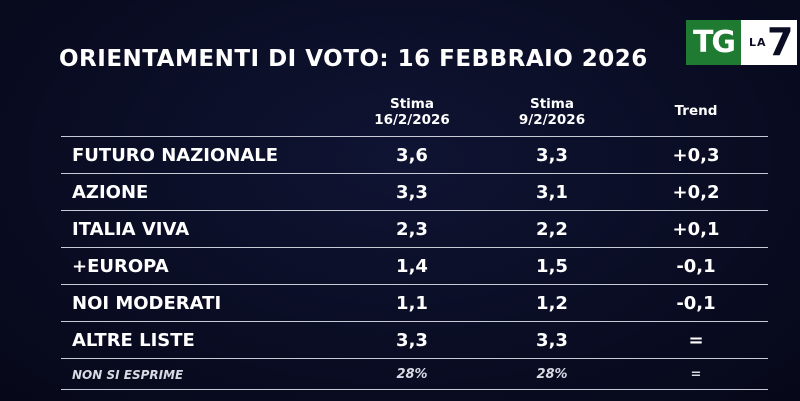 The height and width of the screenshot is (401, 800). I want to click on logo-tg: TG, so click(713, 42).